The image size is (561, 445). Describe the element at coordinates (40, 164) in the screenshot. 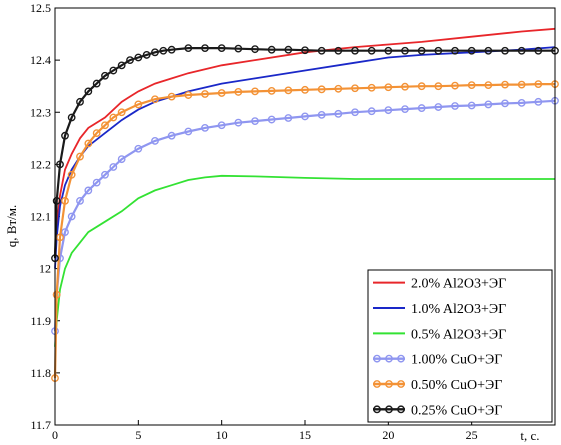

I see `y-tick-label: 12.2` at that location.